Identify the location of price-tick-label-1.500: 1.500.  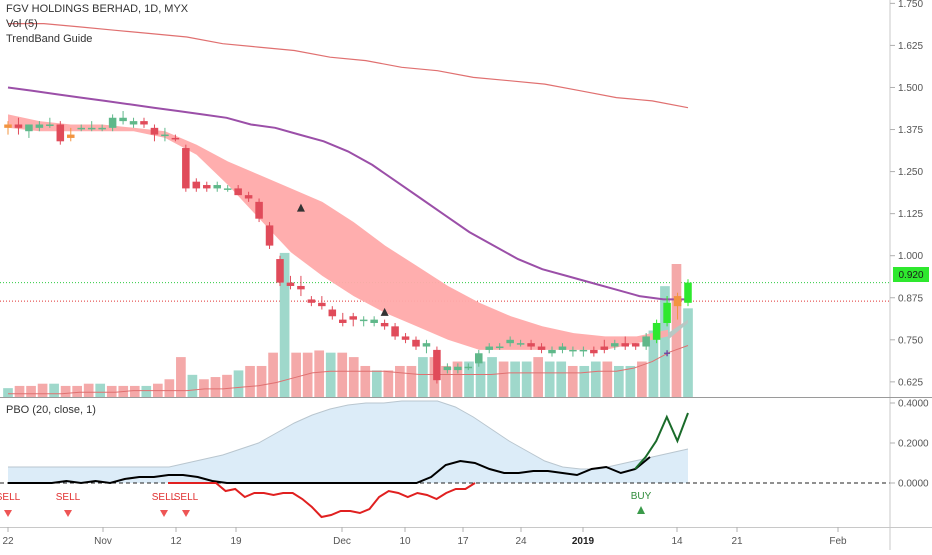
(910, 88).